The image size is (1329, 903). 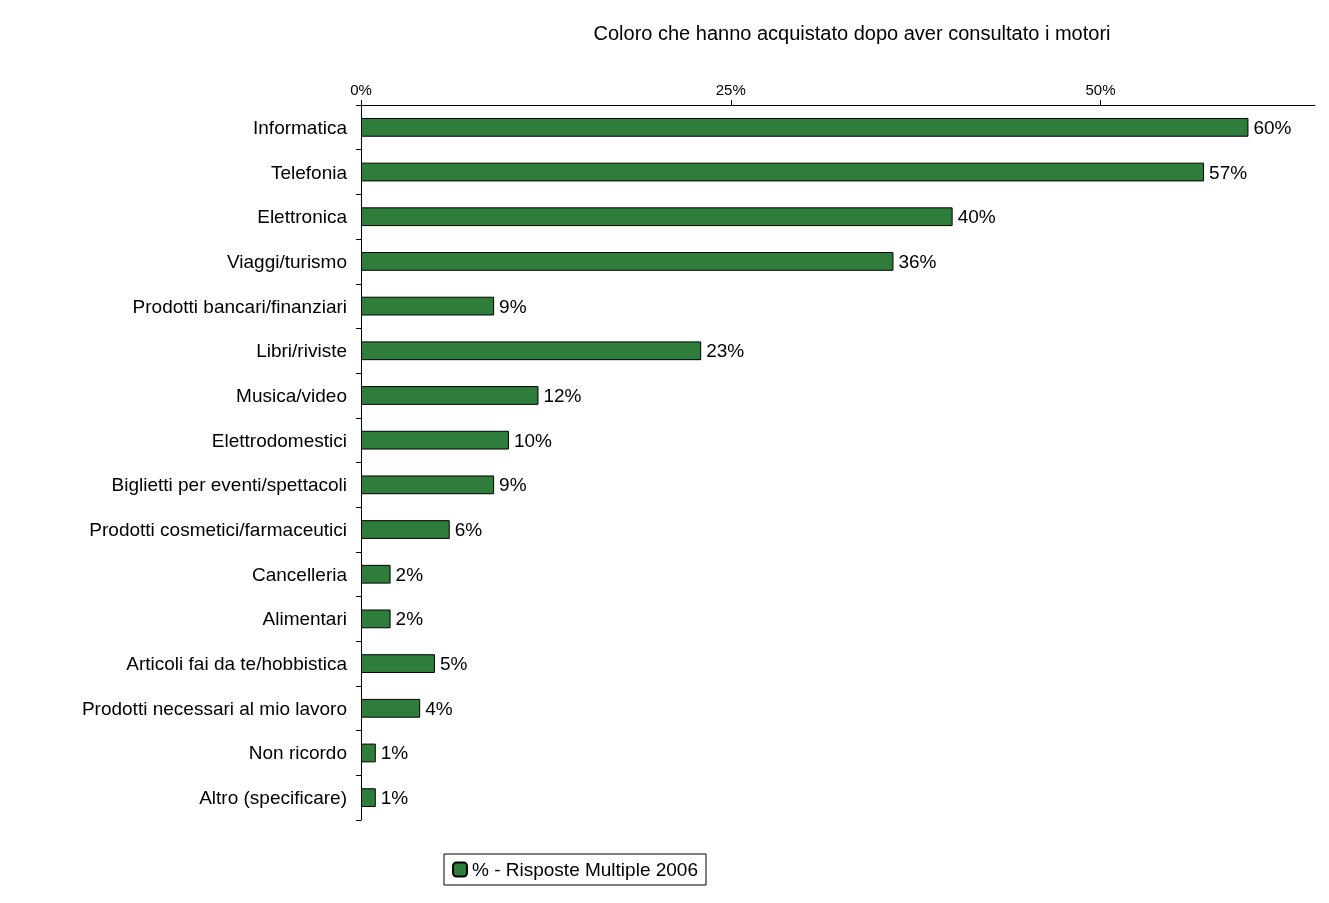 What do you see at coordinates (439, 708) in the screenshot?
I see `data-label: 4%` at bounding box center [439, 708].